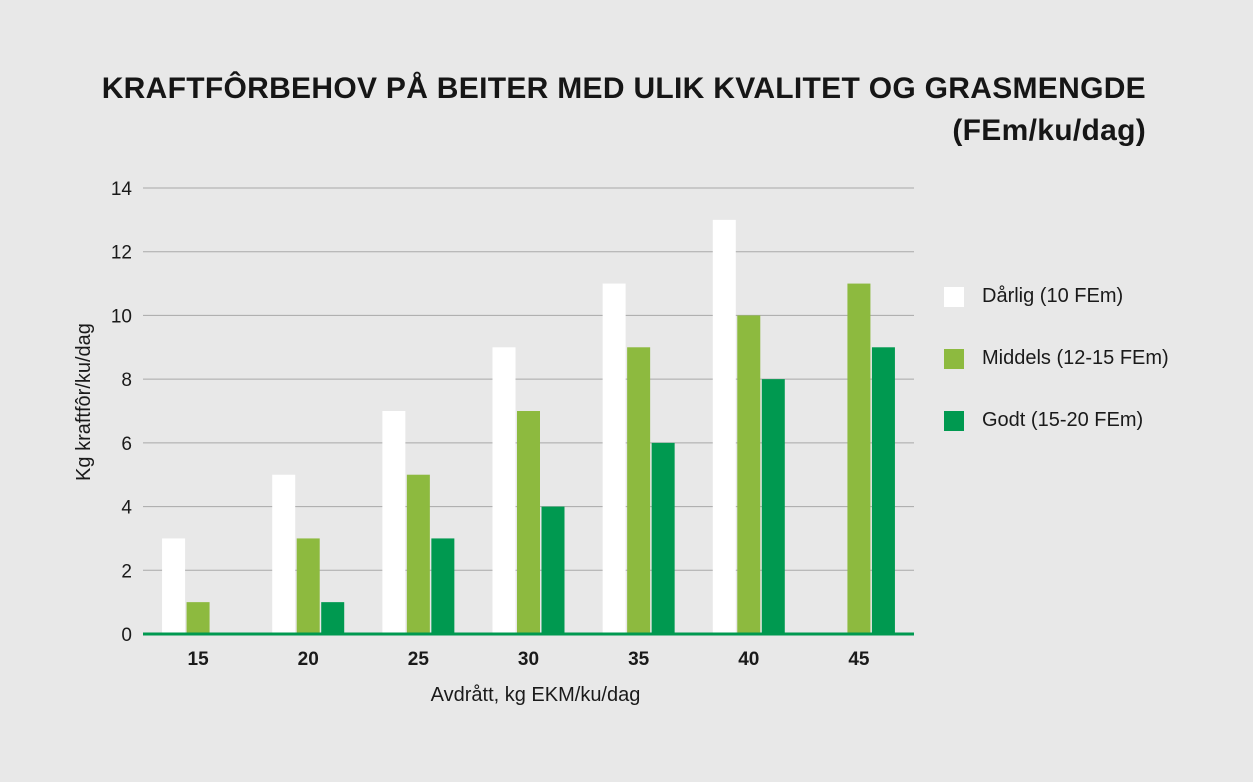 This screenshot has width=1253, height=782. Describe the element at coordinates (126, 571) in the screenshot. I see `y-tick-label: 2` at that location.